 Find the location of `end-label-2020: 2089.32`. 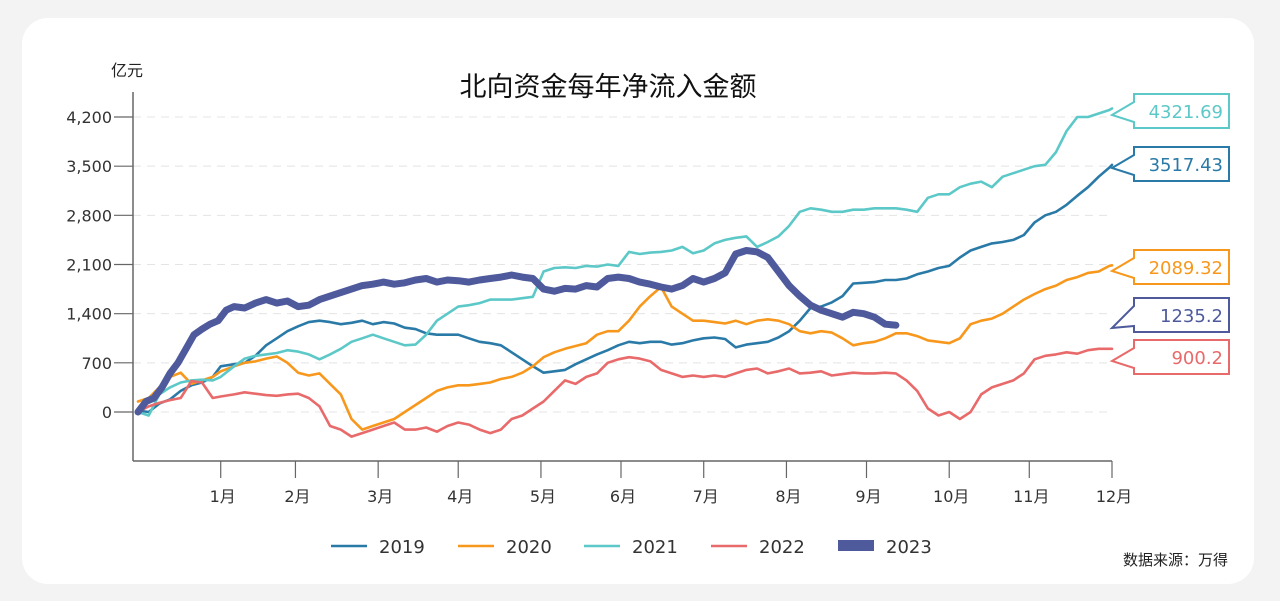

end-label-2020: 2089.32 is located at coordinates (1169, 267).